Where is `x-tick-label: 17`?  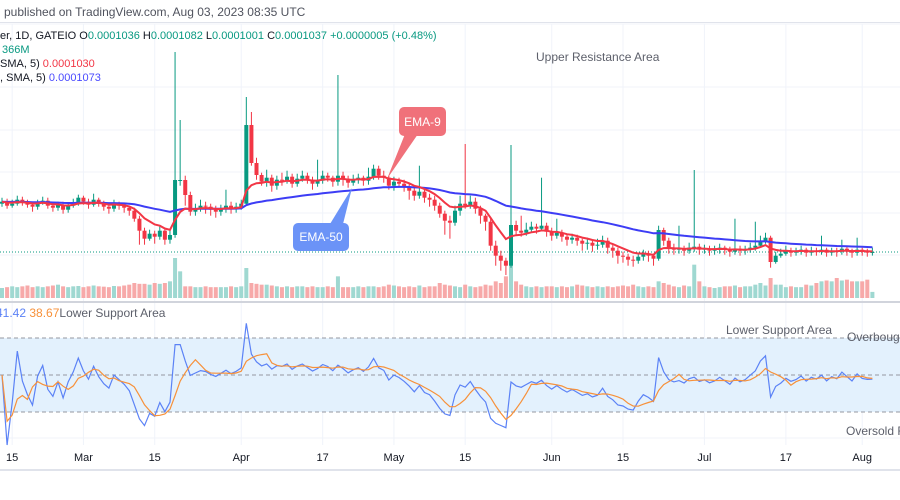
x-tick-label: 17 is located at coordinates (785, 458).